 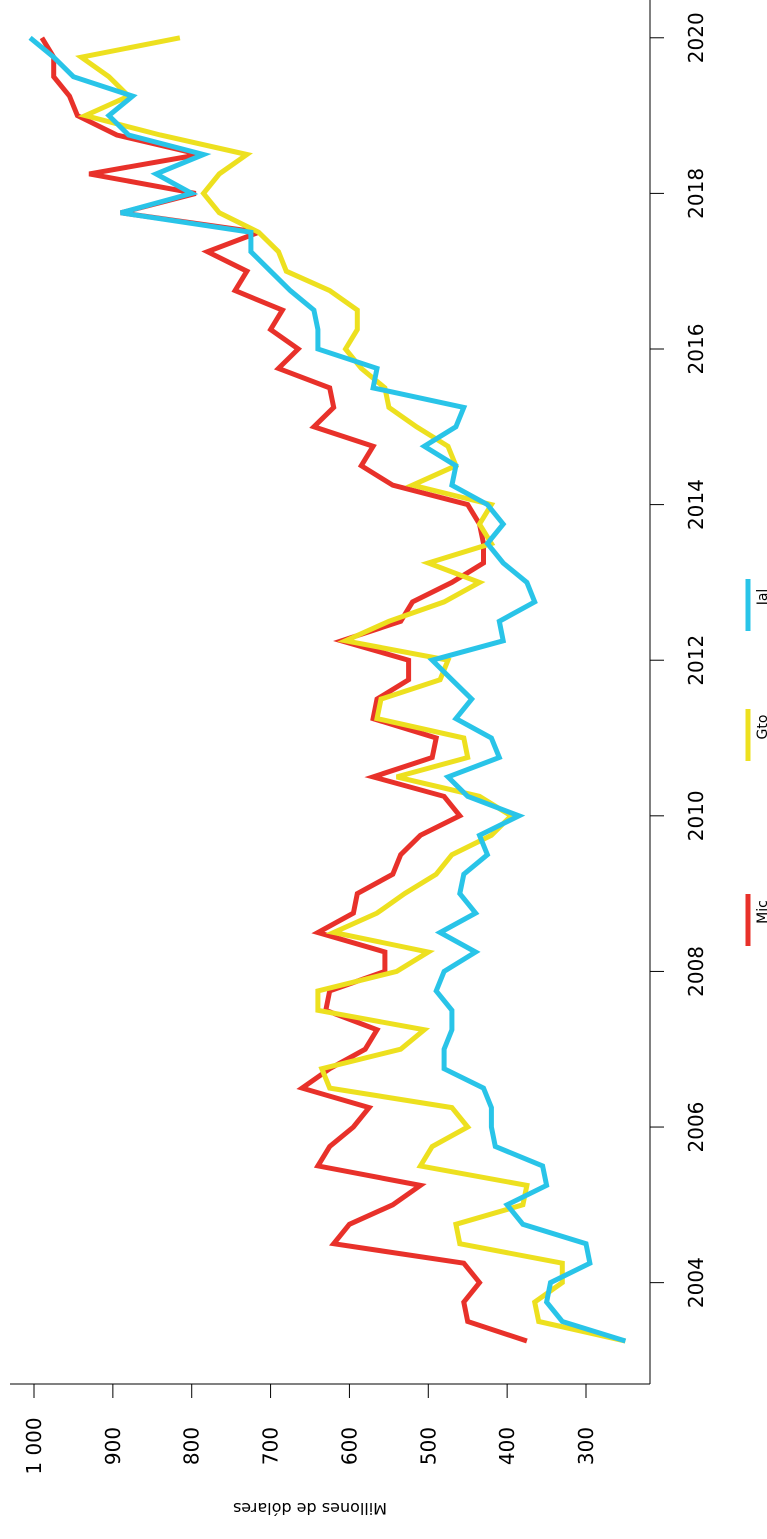 What do you see at coordinates (586, 1446) in the screenshot?
I see `value-tick-label: 300` at bounding box center [586, 1446].